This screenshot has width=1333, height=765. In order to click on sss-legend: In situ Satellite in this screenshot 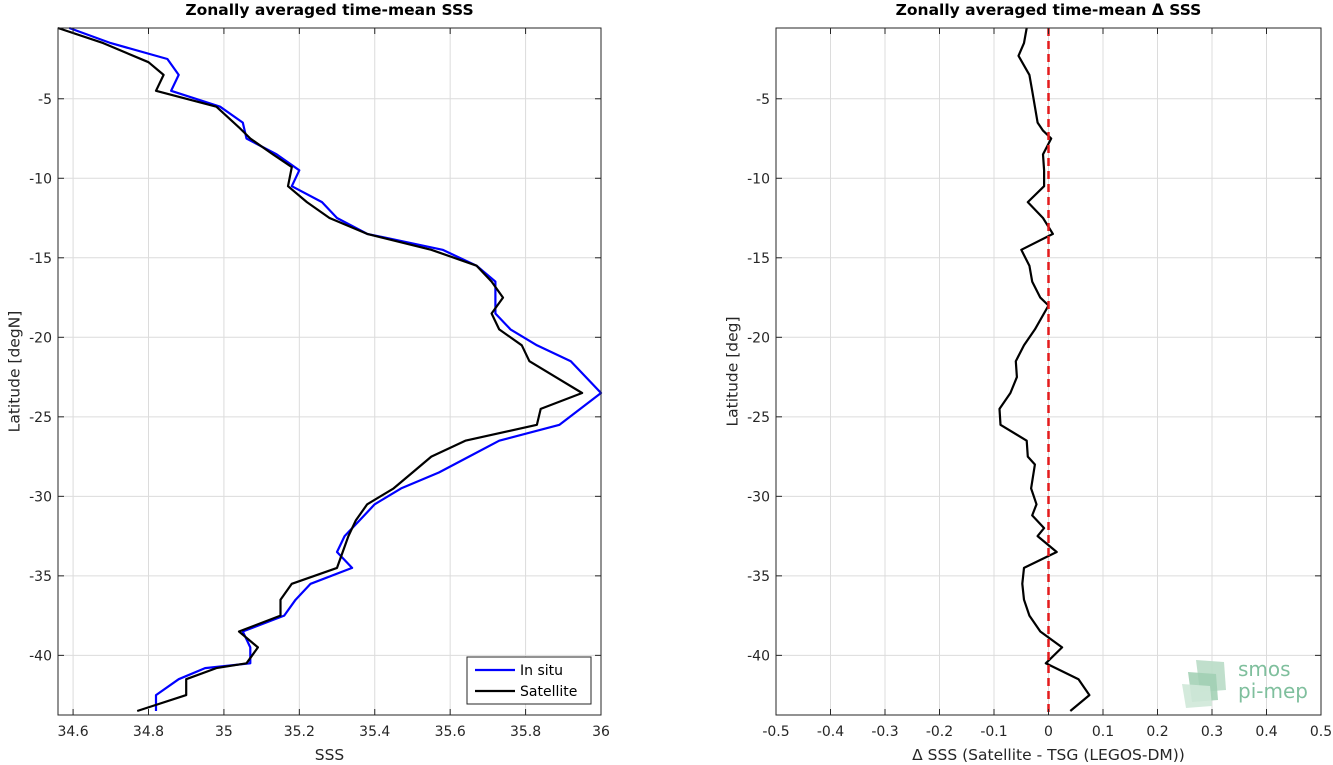, I will do `click(529, 680)`.